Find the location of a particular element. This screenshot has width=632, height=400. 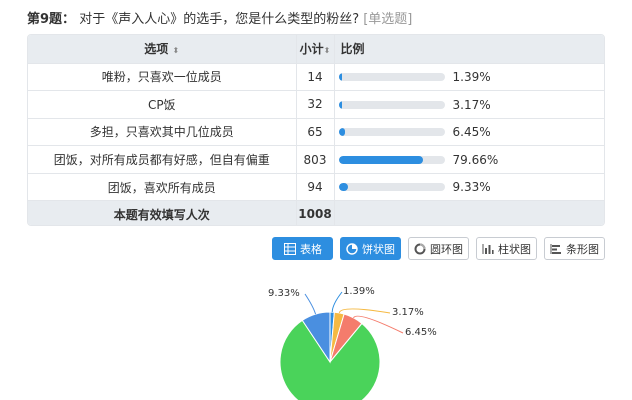

total-empty is located at coordinates (469, 213).